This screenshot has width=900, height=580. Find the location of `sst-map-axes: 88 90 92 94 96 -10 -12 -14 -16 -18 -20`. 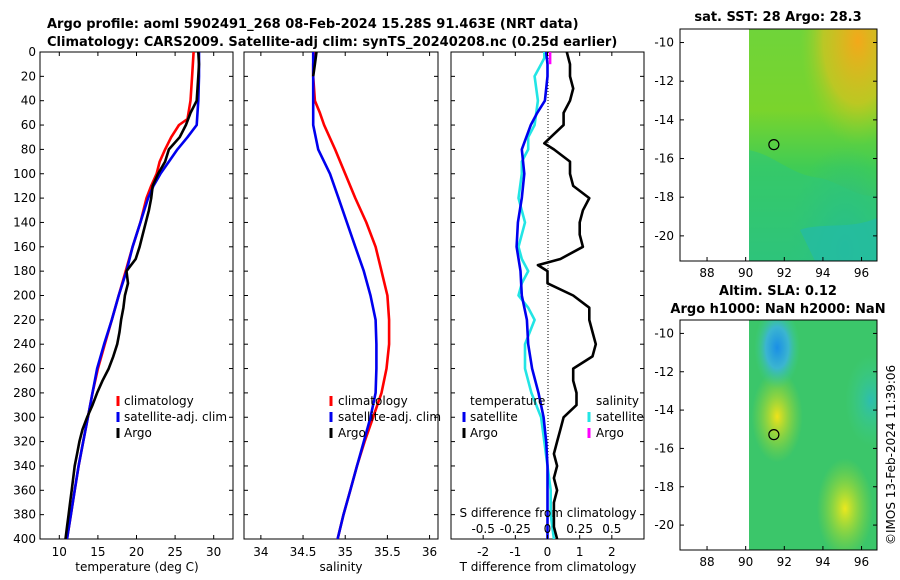

sst-map-axes: 88 90 92 94 96 -10 -12 -14 -16 -18 -20 is located at coordinates (765, 158).